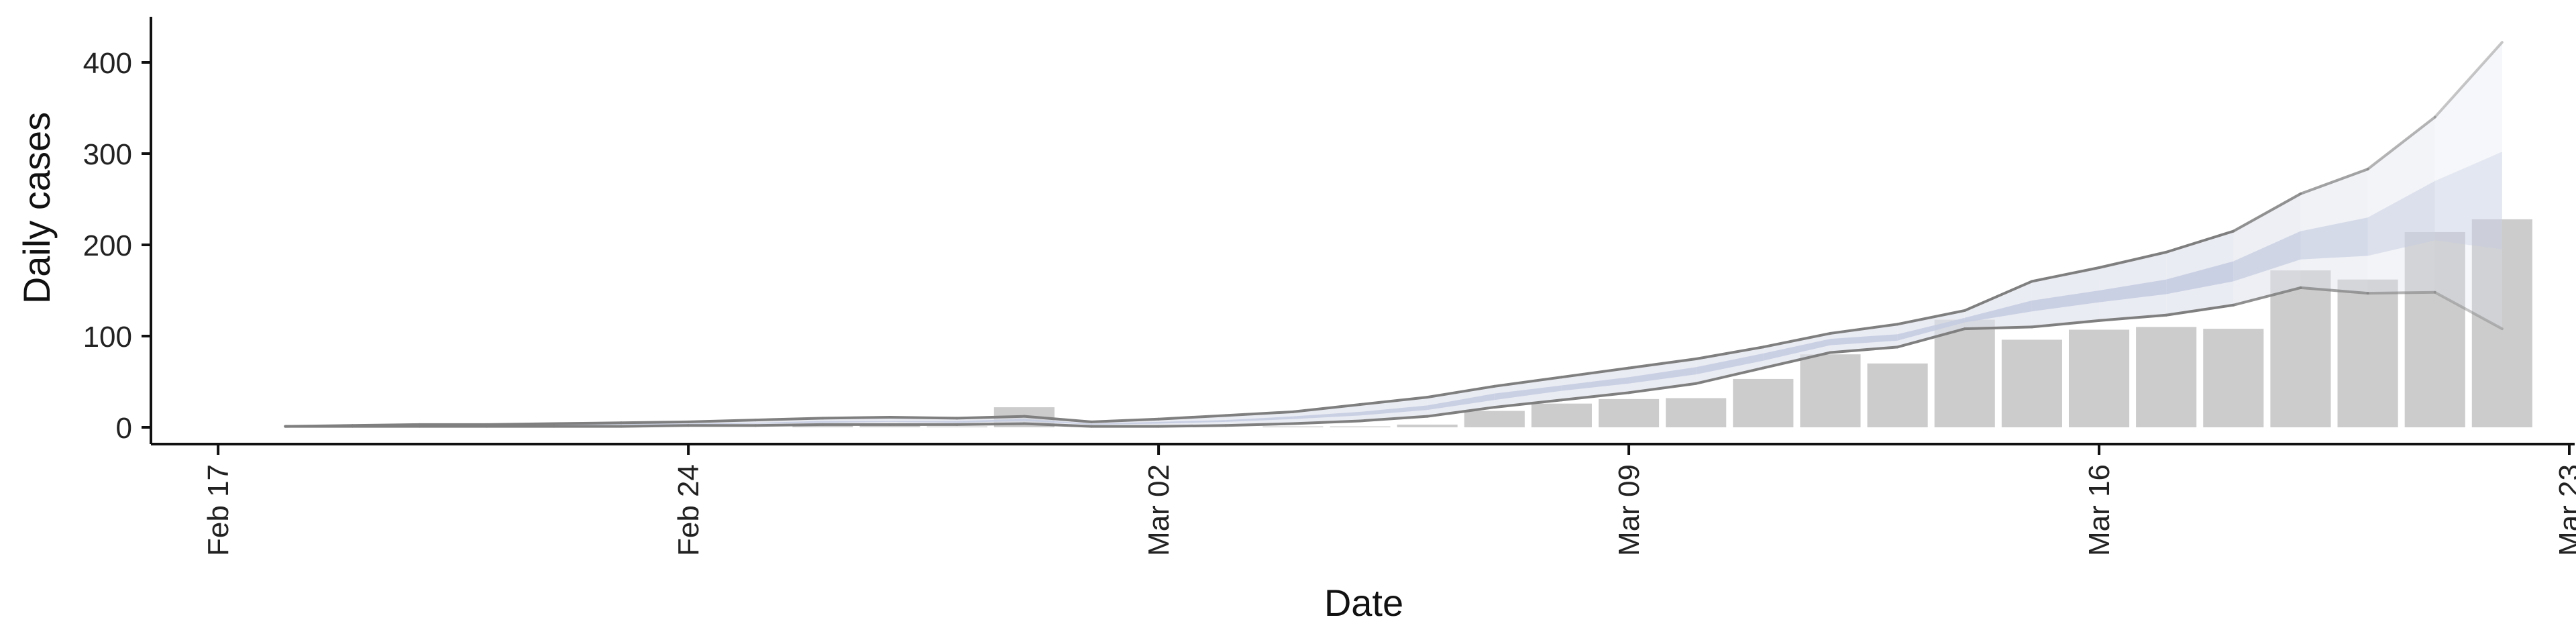 The height and width of the screenshot is (644, 2576). Describe the element at coordinates (107, 154) in the screenshot. I see `y-tick-label: 300` at that location.